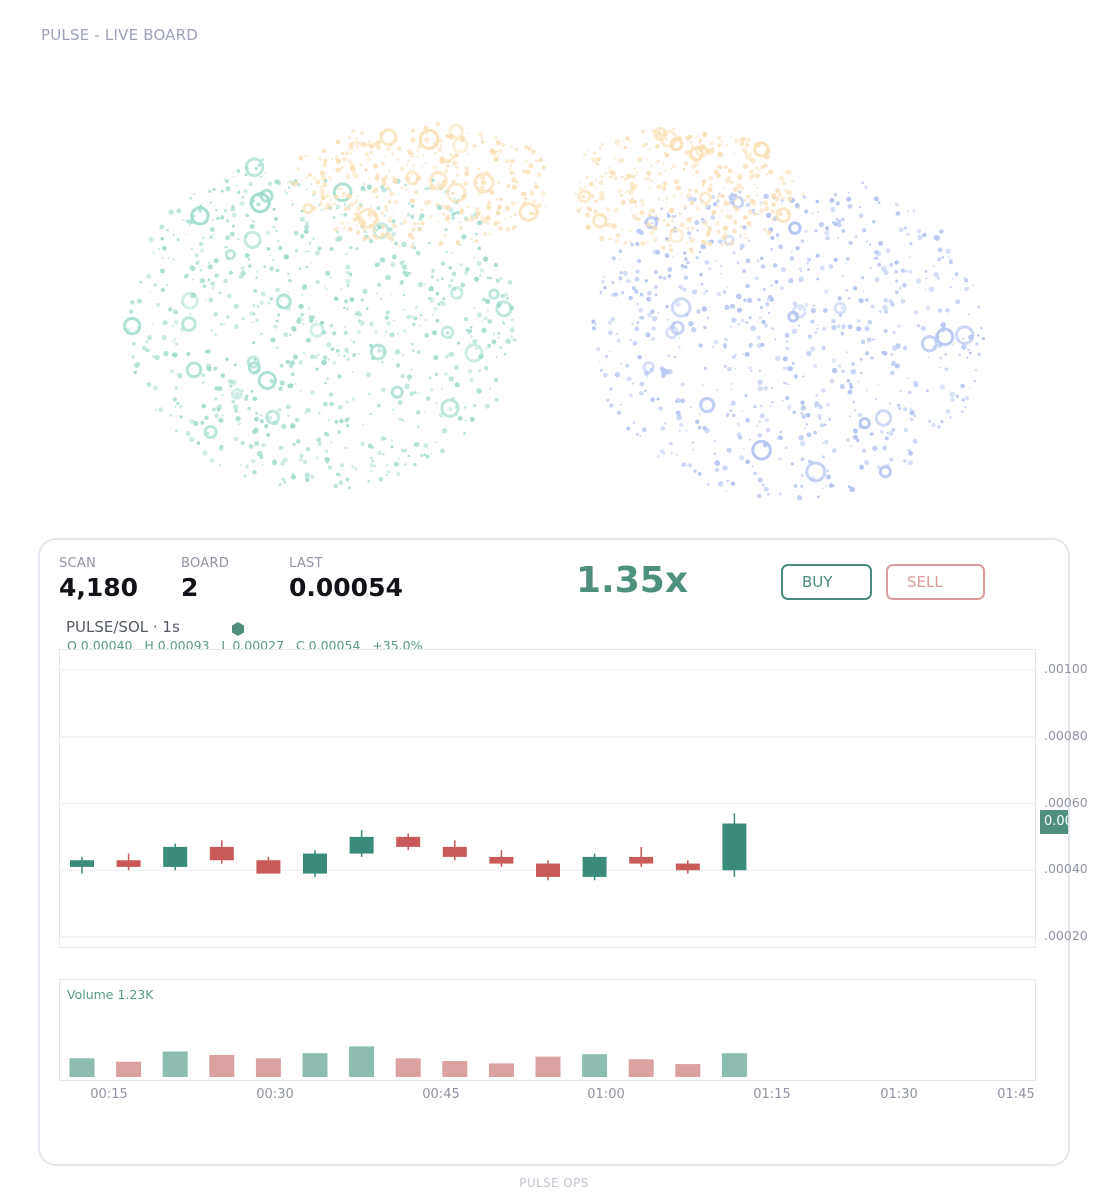  Describe the element at coordinates (441, 1094) in the screenshot. I see `x-tick-label: 00:45` at that location.